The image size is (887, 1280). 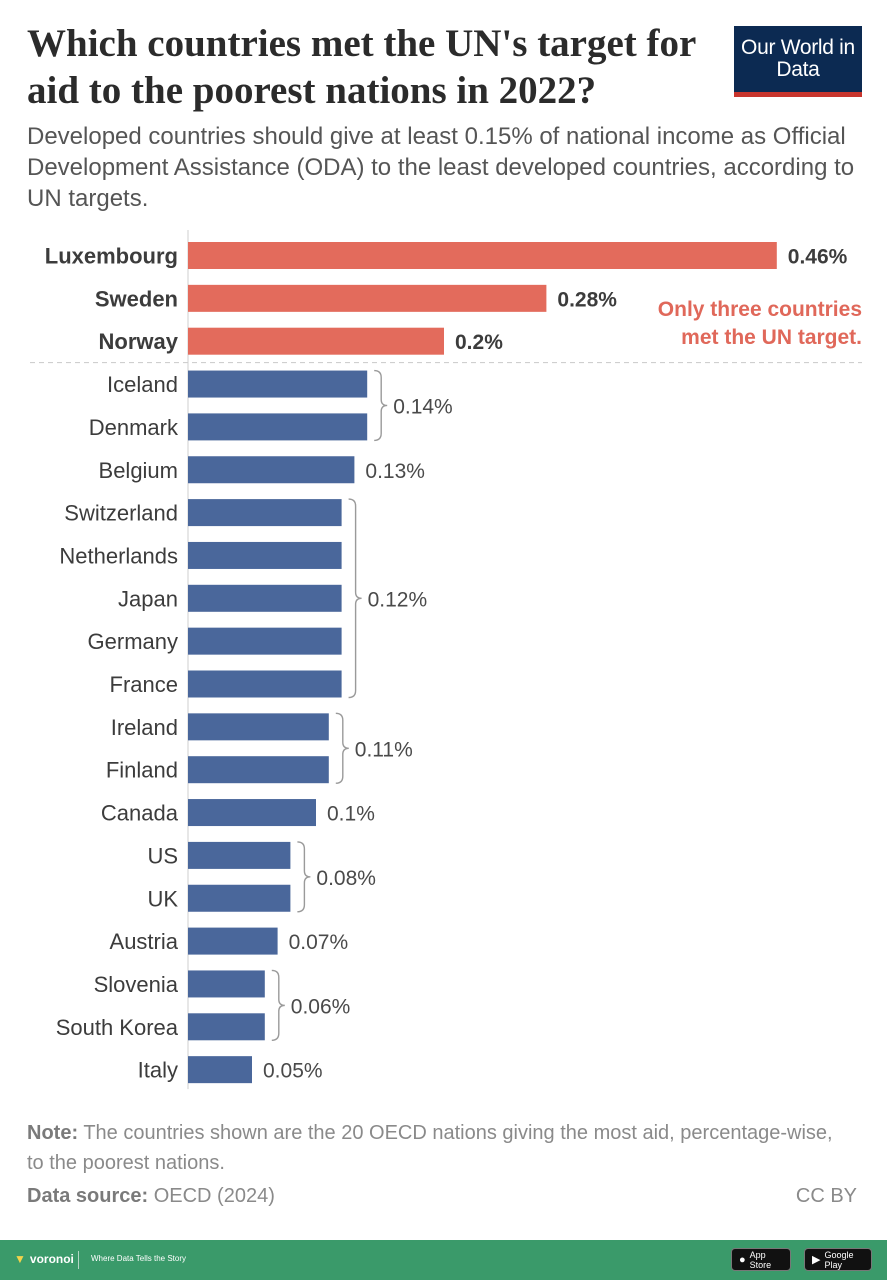 I want to click on bar-finland, so click(x=258, y=770).